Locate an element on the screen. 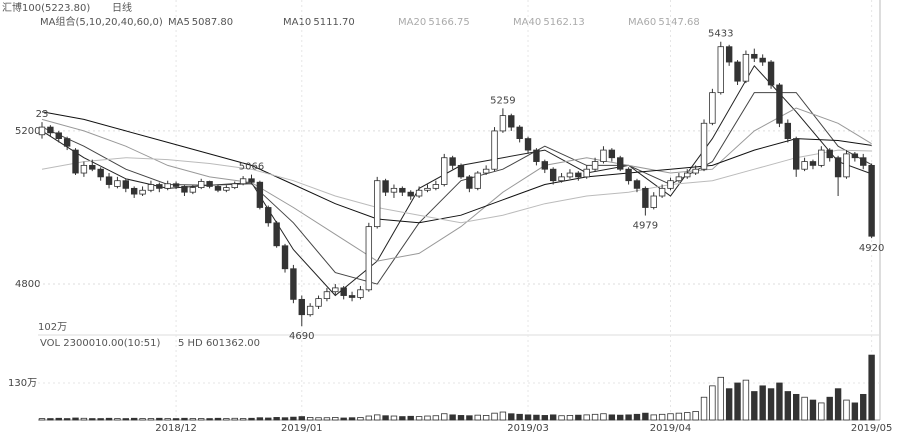 The image size is (899, 434). price-annotation: 5259 is located at coordinates (502, 100).